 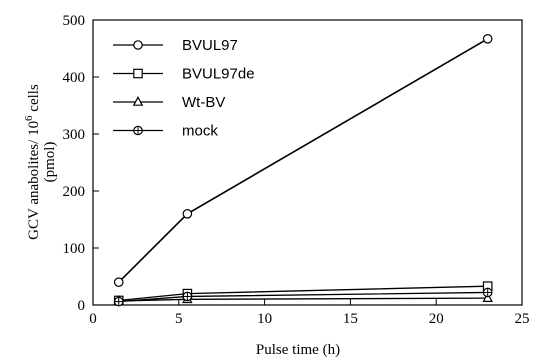 I want to click on legend-item-bvul97de: BVUL97de, so click(x=184, y=74).